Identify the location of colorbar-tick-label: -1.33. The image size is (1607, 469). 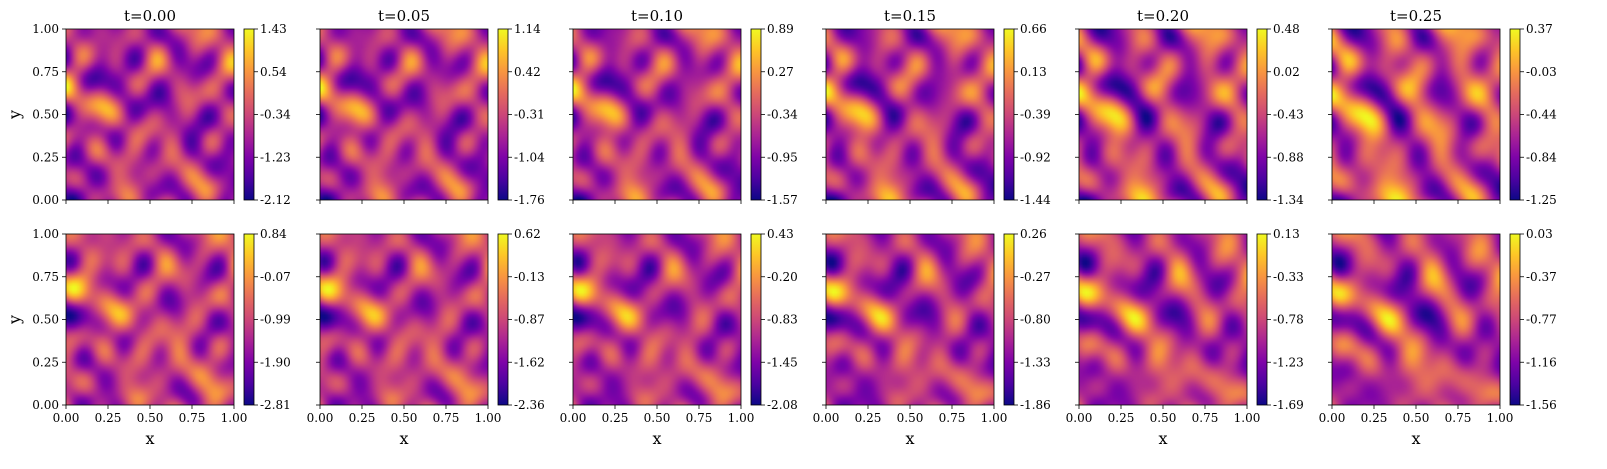
(1035, 362).